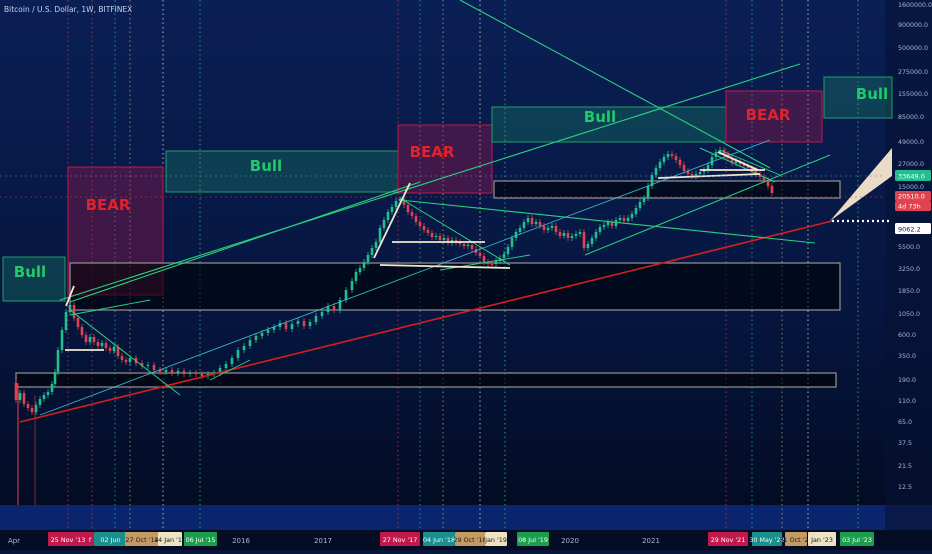  I want to click on y-tick-label: 500000.0, so click(913, 48).